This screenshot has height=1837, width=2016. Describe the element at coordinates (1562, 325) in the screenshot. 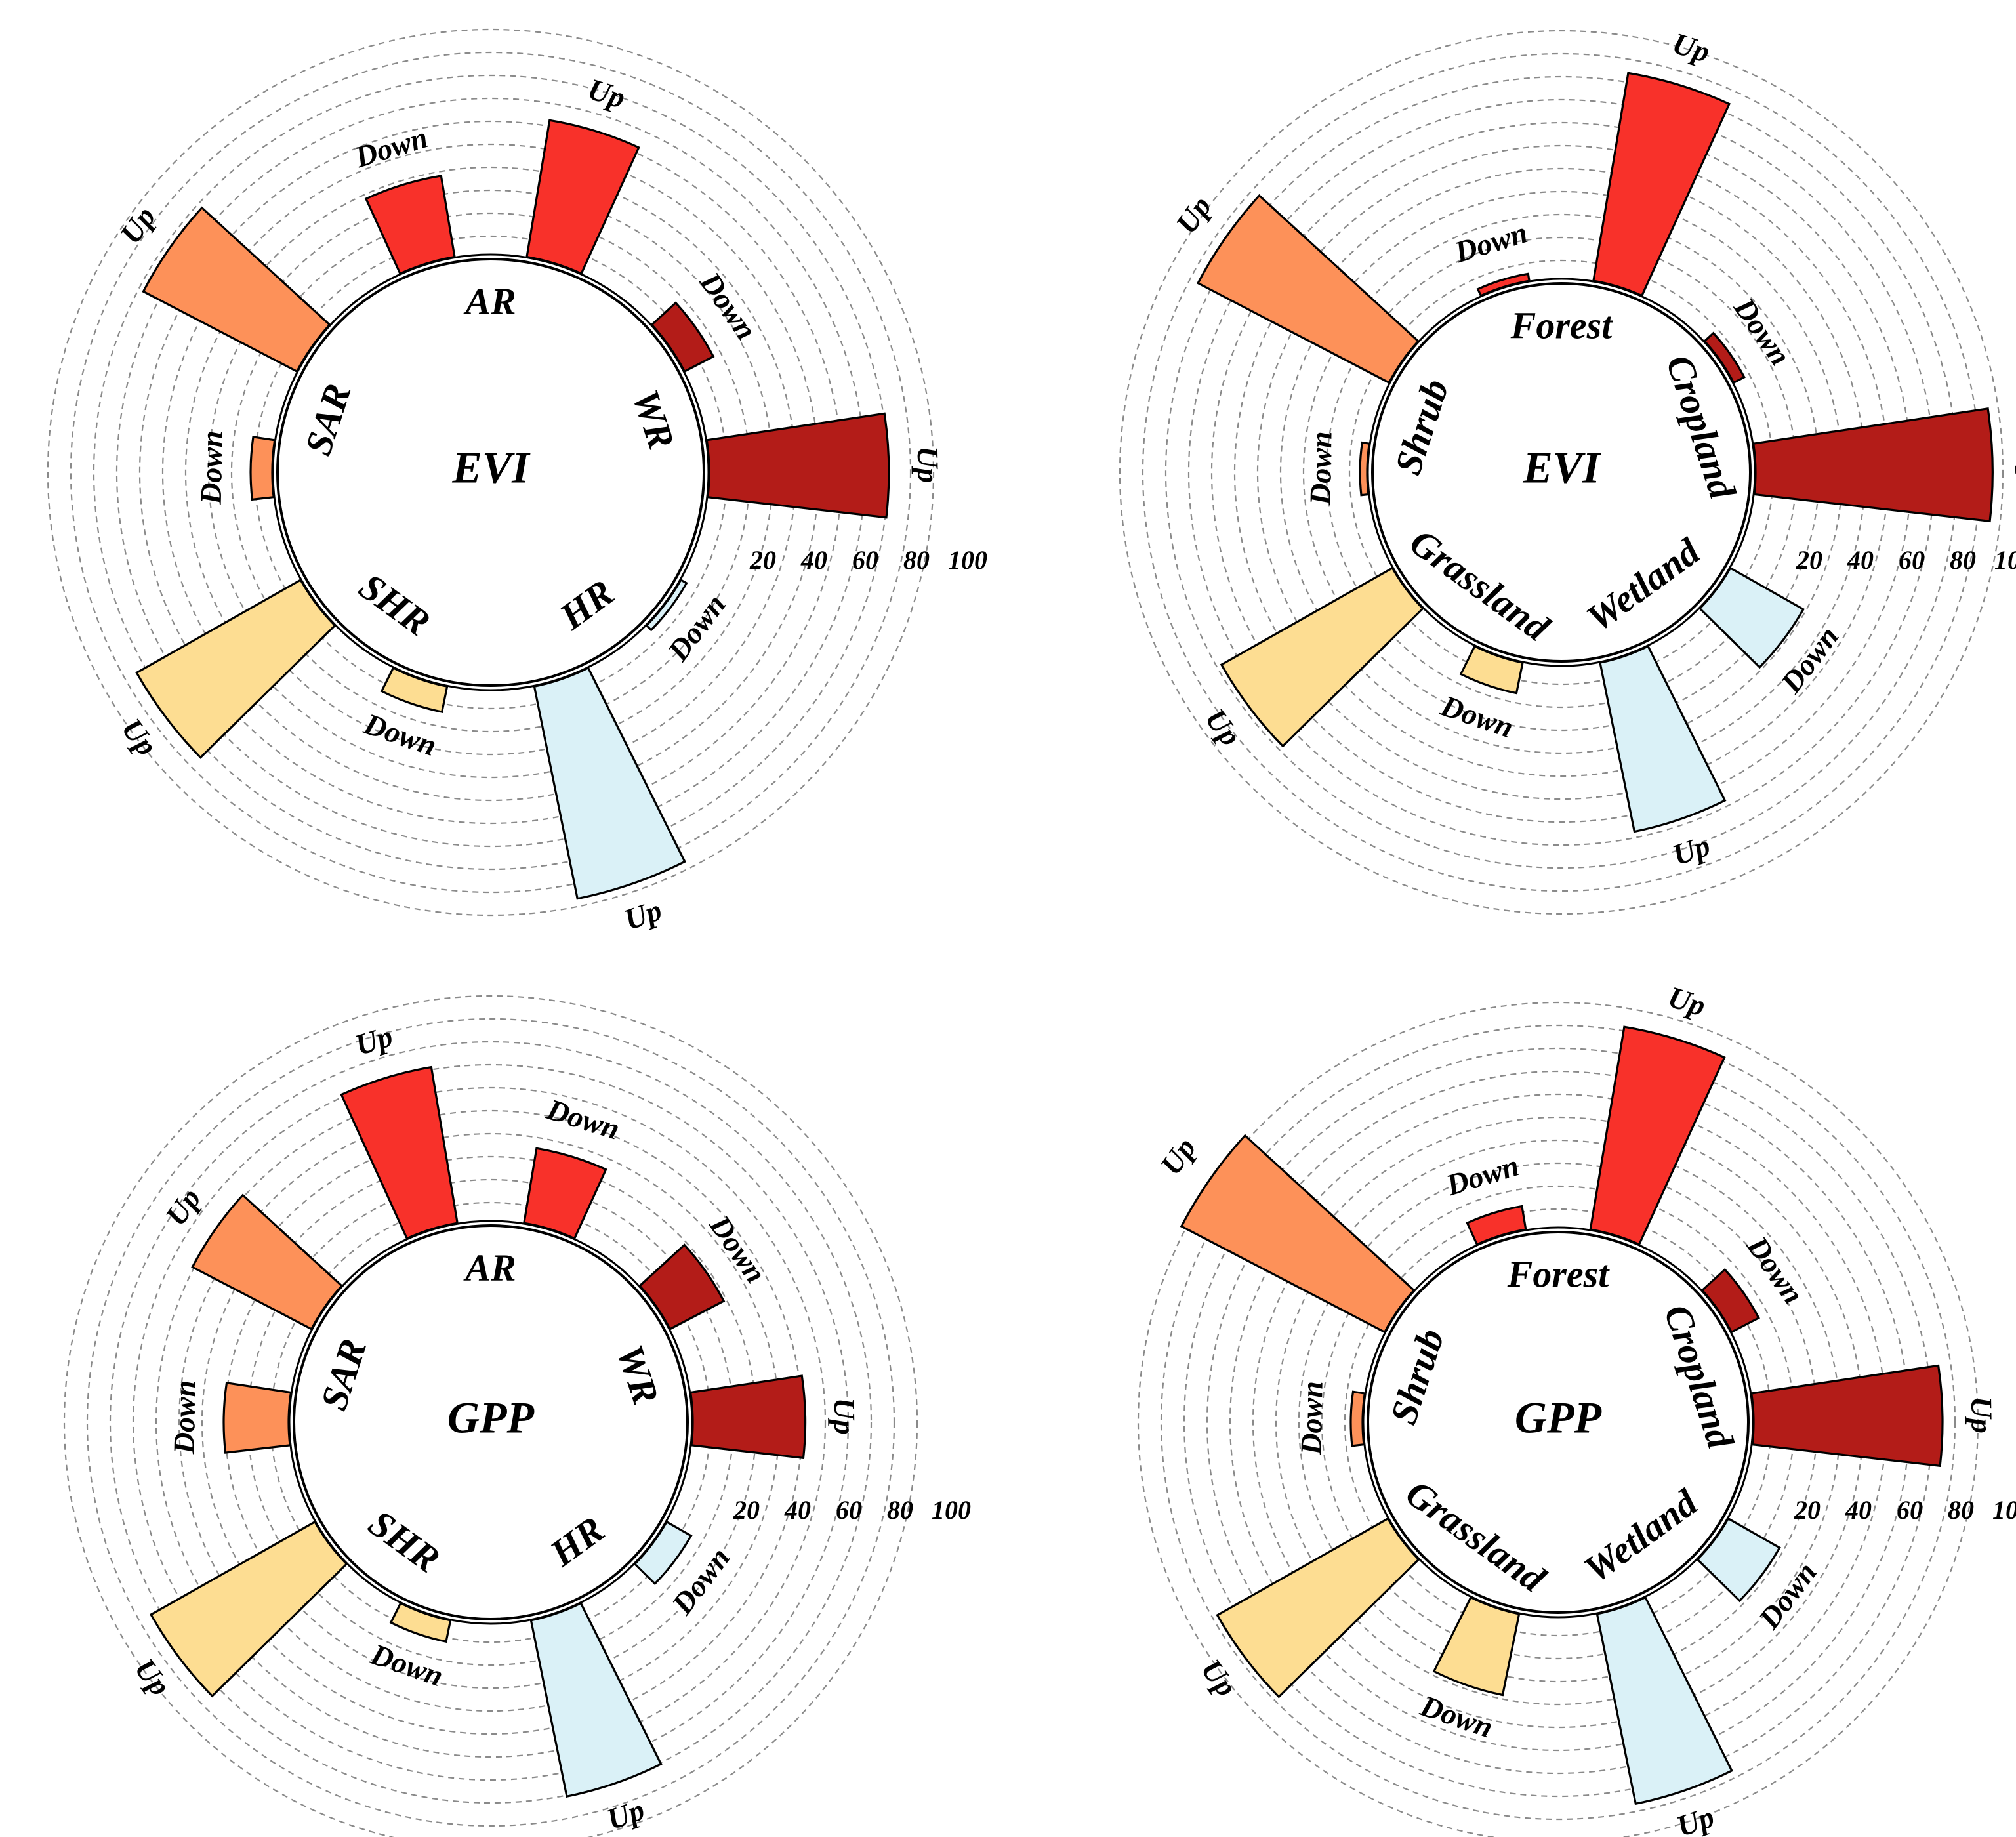

I see `group-label-forest: Forest` at that location.